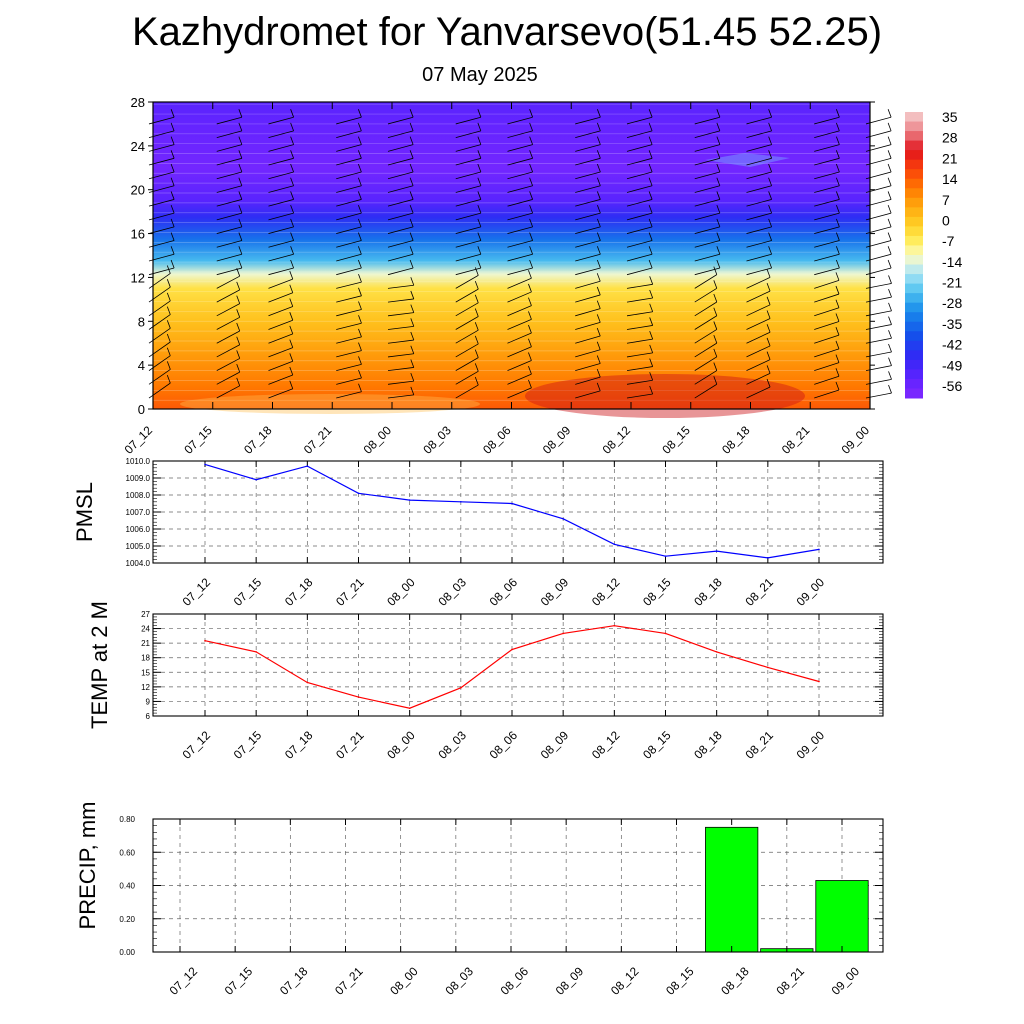 This screenshot has height=1024, width=1024. What do you see at coordinates (139, 440) in the screenshot?
I see `heatmap-x-tick-label: 07_12` at bounding box center [139, 440].